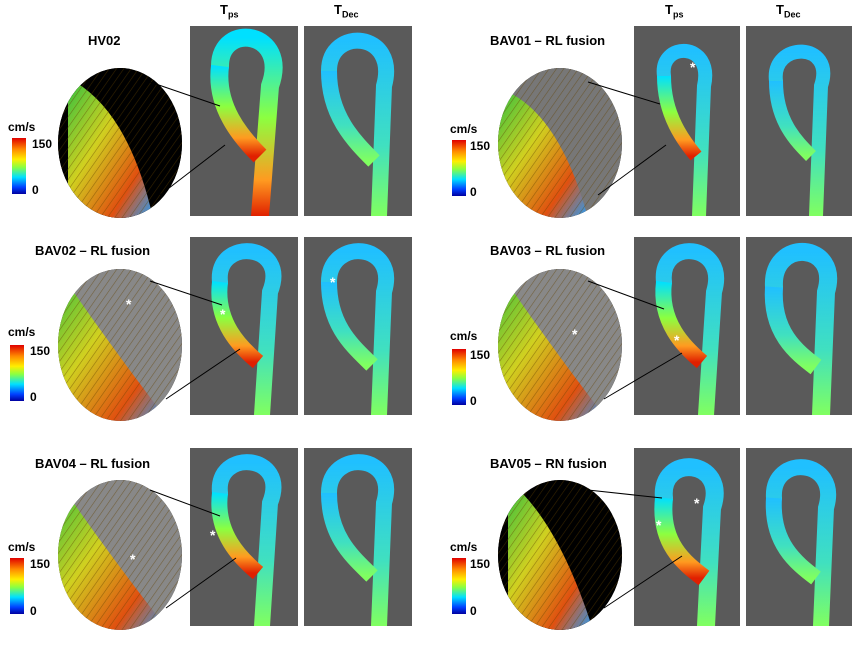 This screenshot has width=856, height=647. What do you see at coordinates (346, 11) in the screenshot?
I see `column-header-tdec-left: TDec` at bounding box center [346, 11].